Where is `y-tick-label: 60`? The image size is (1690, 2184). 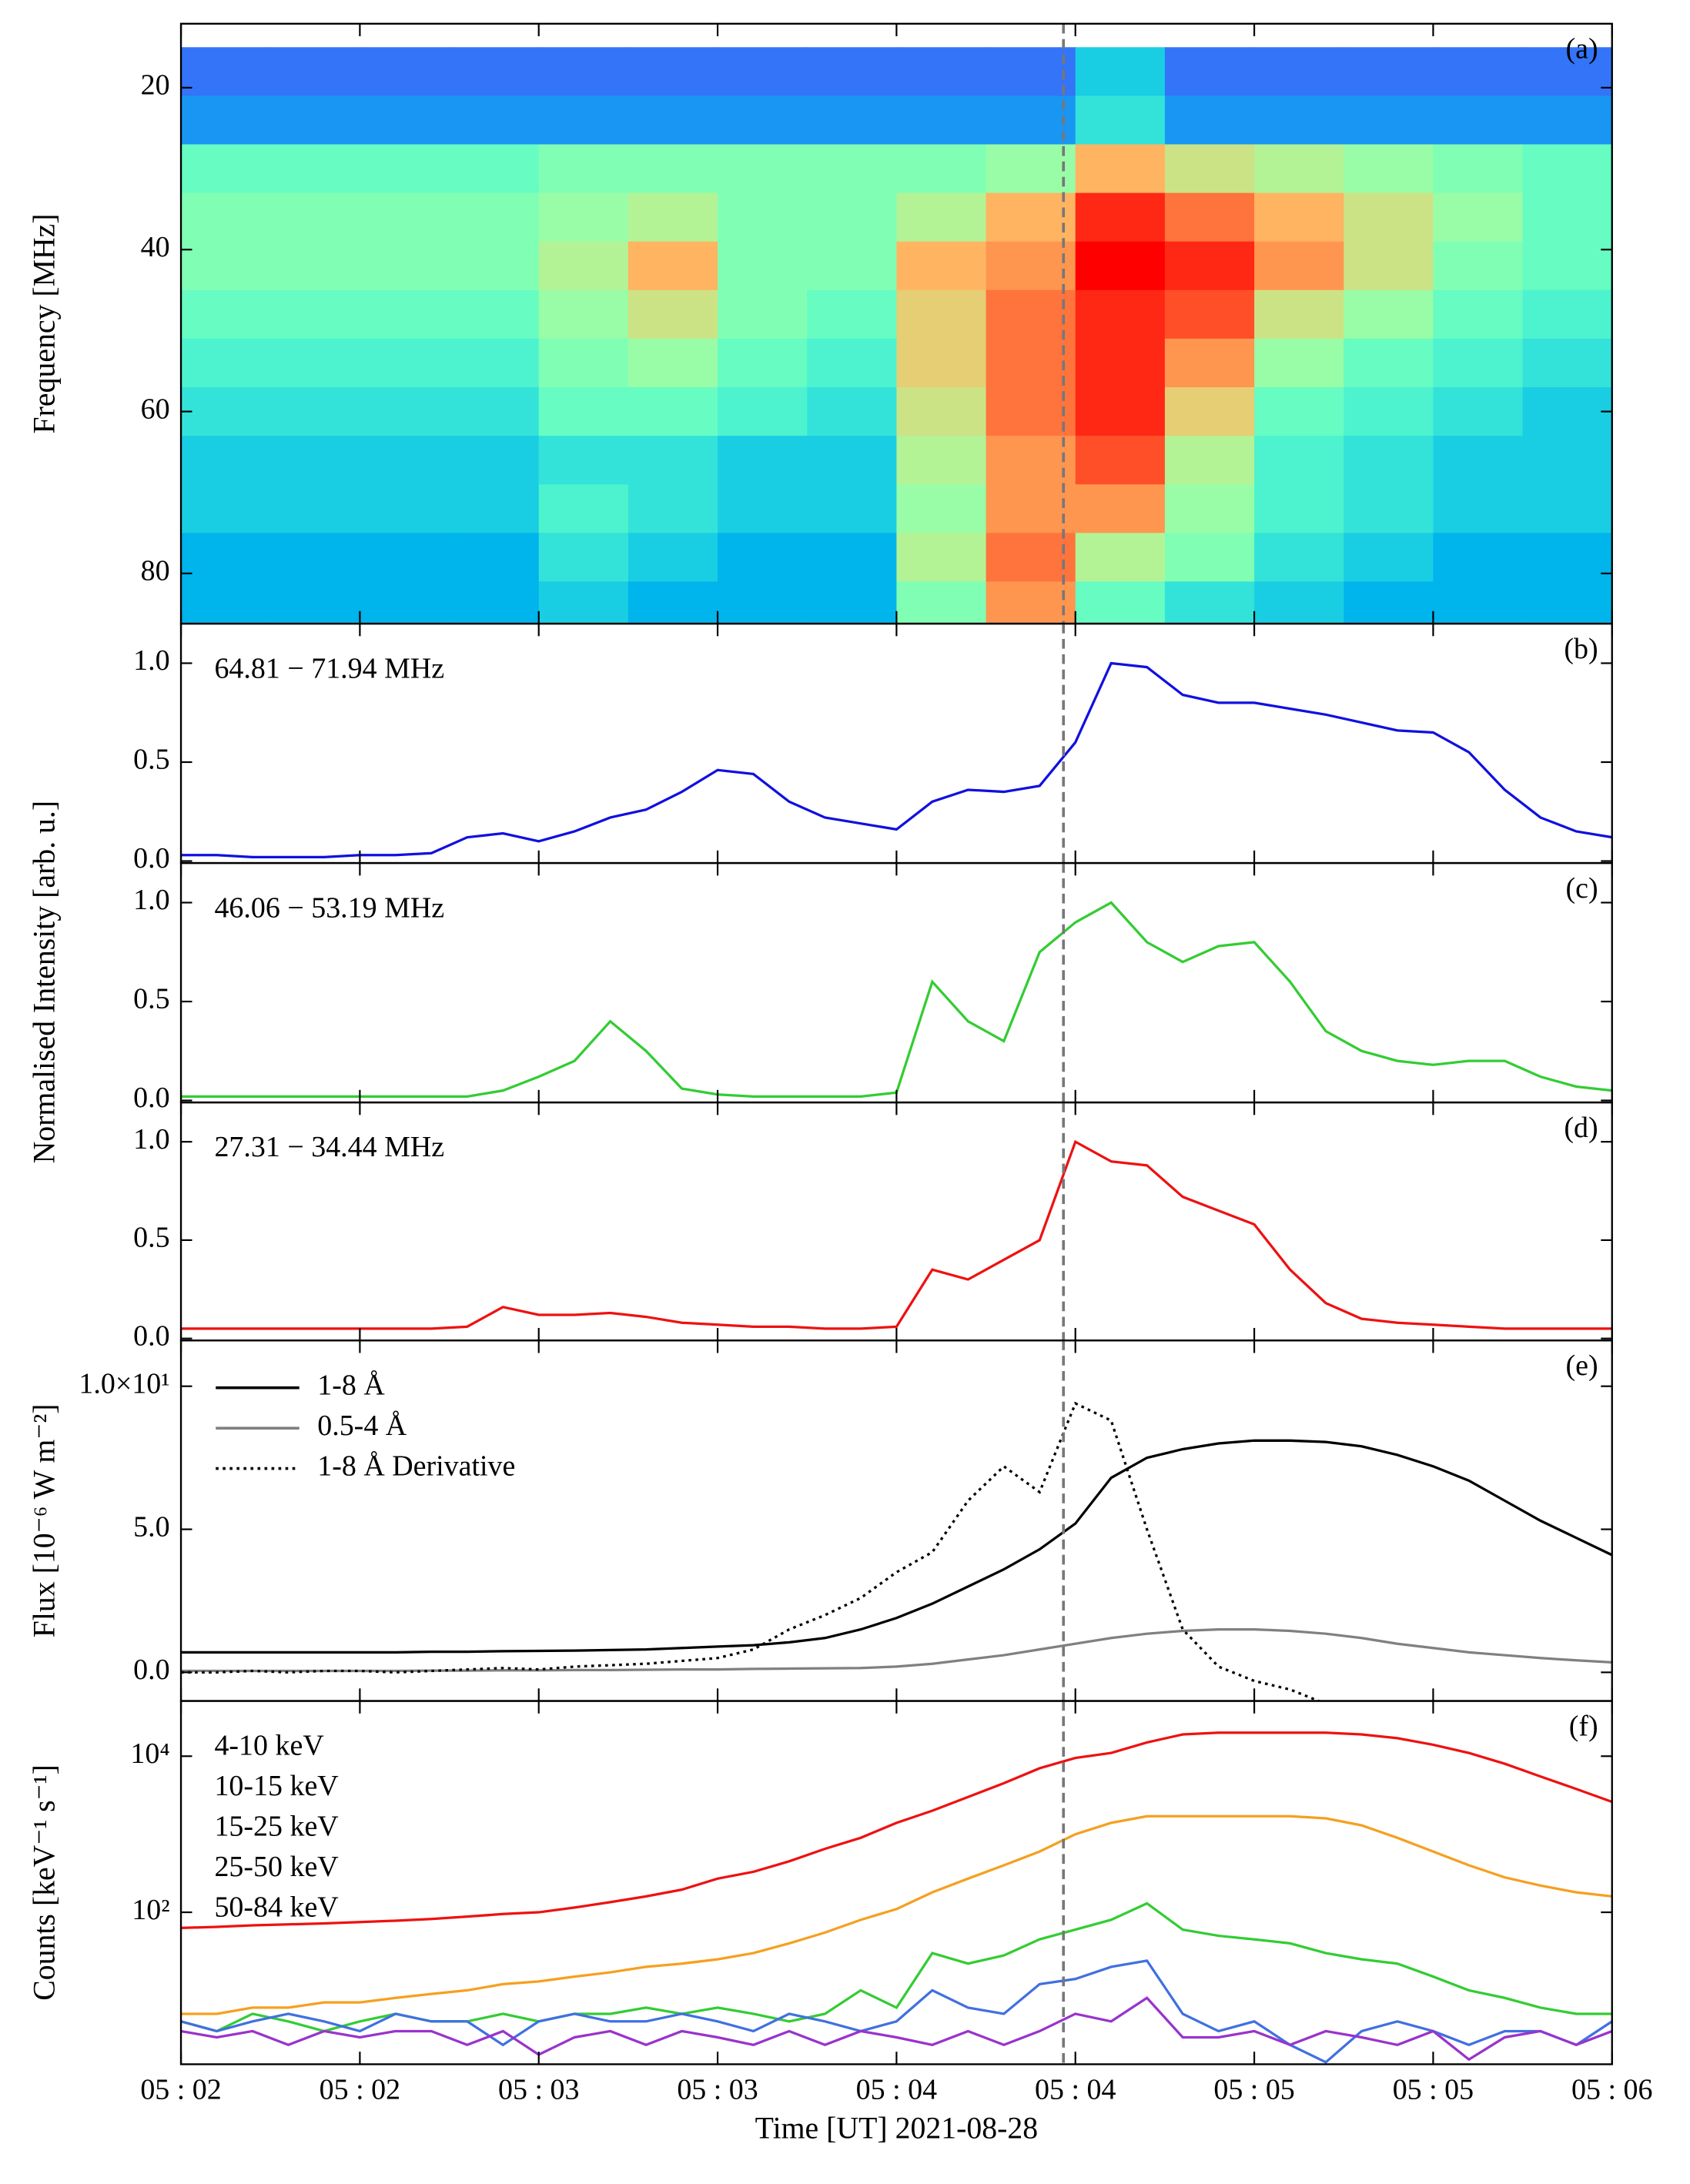 y-tick-label: 60 is located at coordinates (155, 409).